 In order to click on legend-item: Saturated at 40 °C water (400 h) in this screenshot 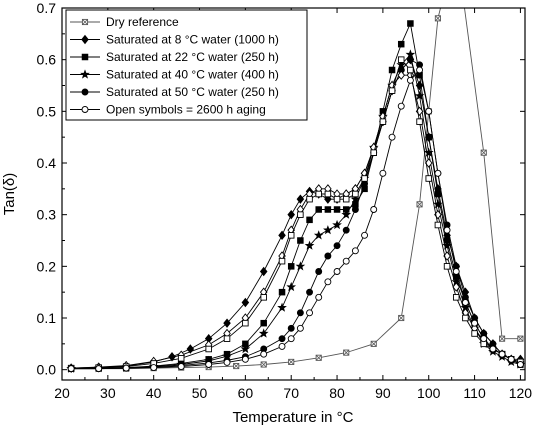, I will do `click(174, 75)`.